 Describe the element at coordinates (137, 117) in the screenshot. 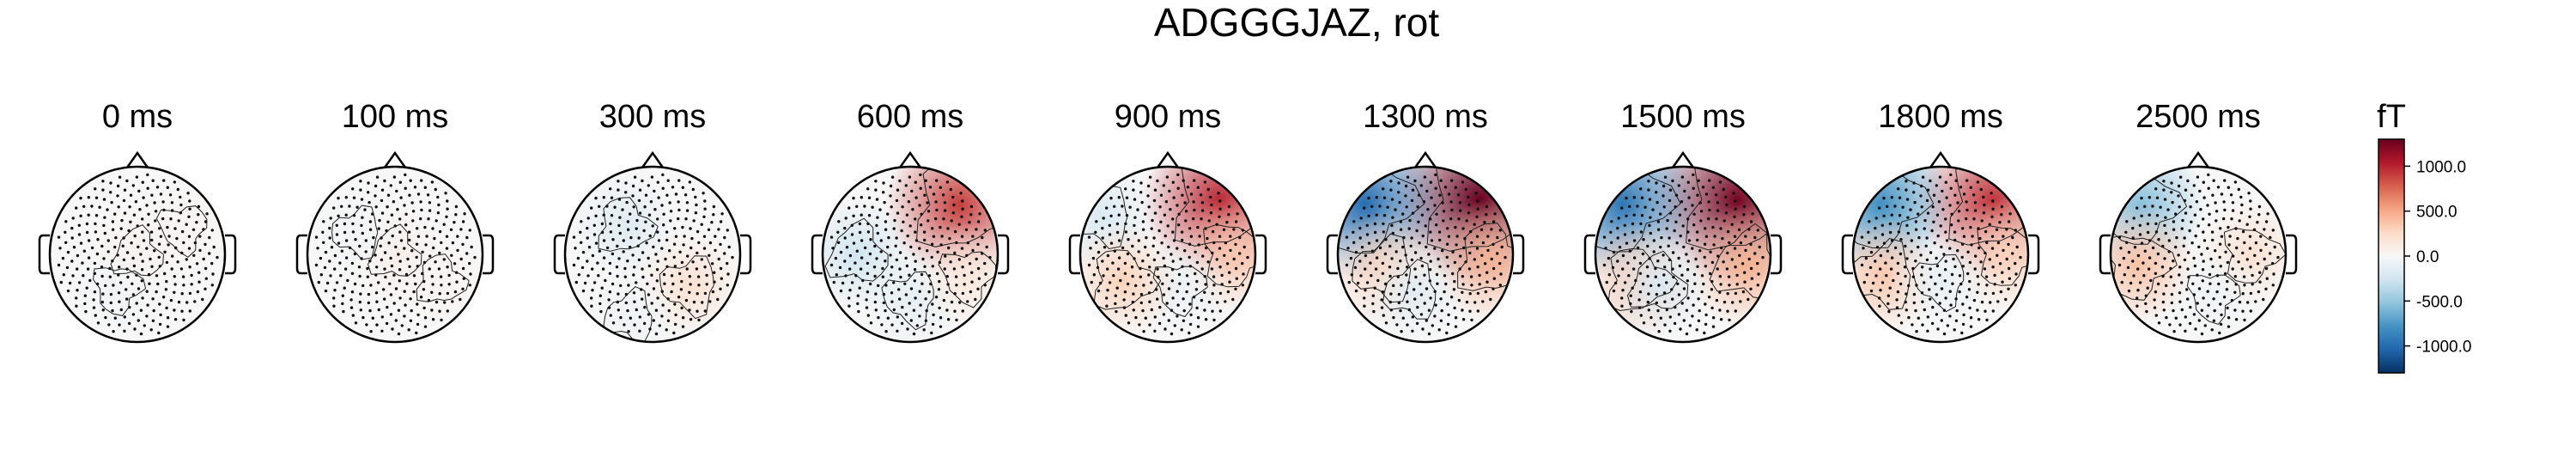

I see `panel-time-label: 0 ms` at that location.